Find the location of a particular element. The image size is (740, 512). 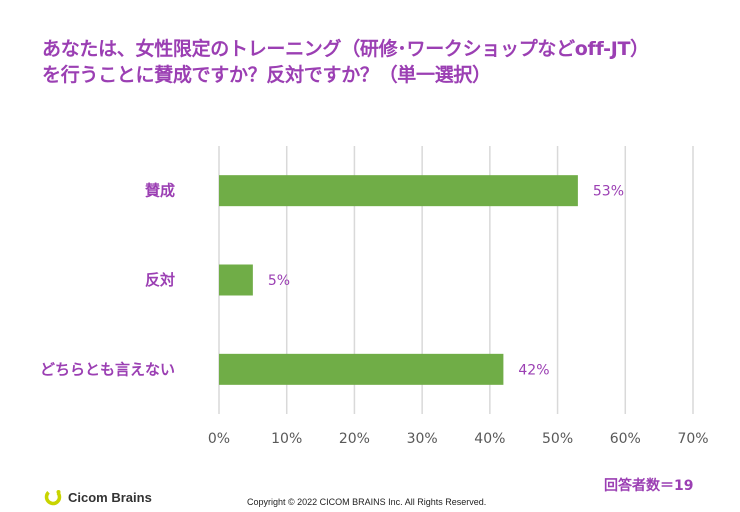

x-tick-label: 50% is located at coordinates (557, 439).